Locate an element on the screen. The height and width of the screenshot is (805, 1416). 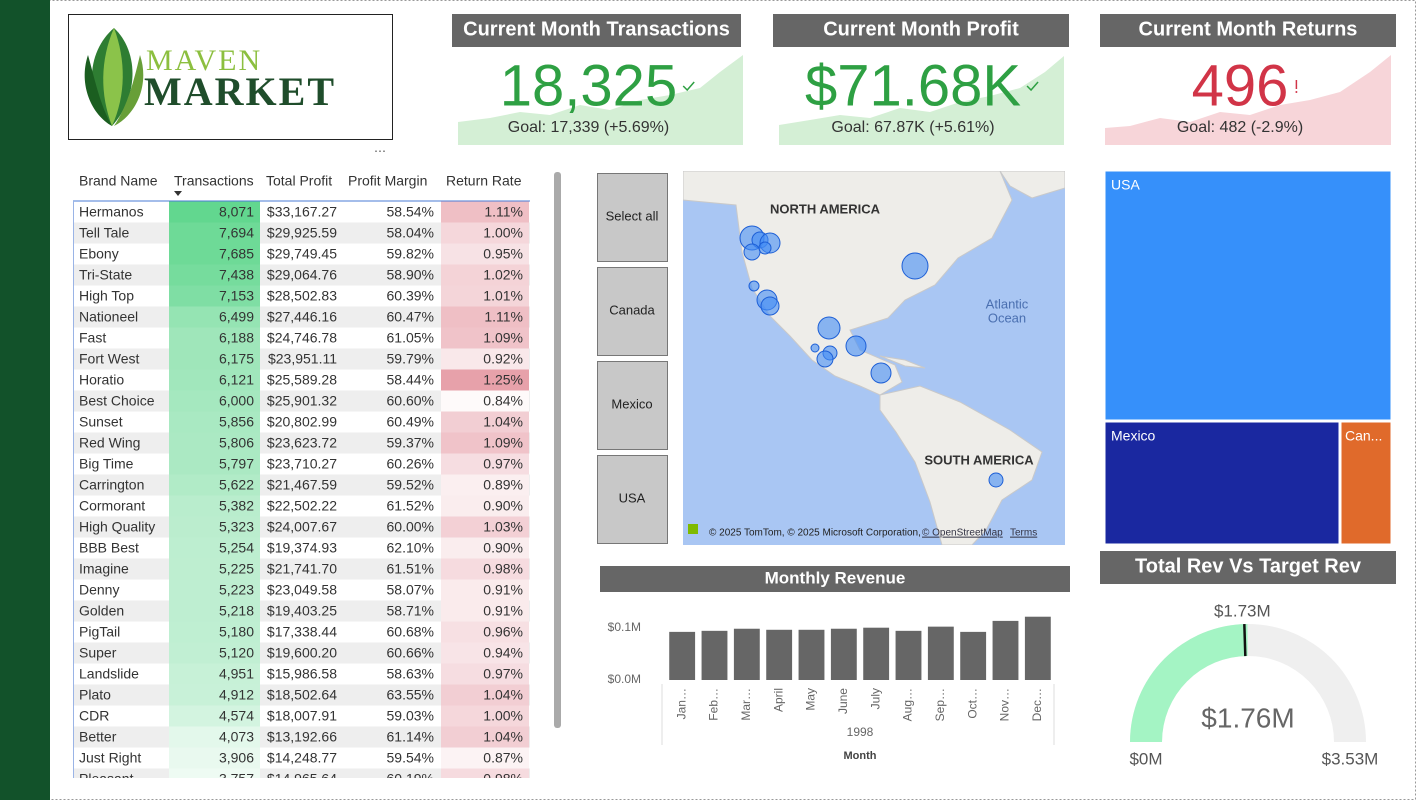
table-cell: Red Wing is located at coordinates (109, 443).